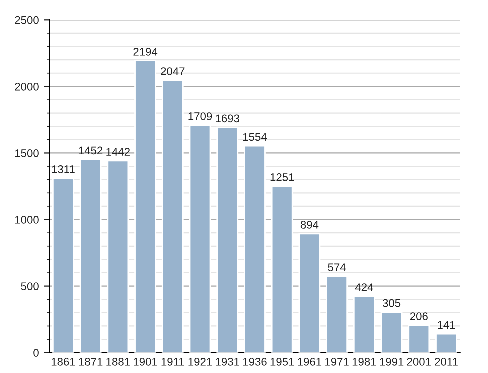  Describe the element at coordinates (27, 153) in the screenshot. I see `y-tick-label: 1500` at that location.